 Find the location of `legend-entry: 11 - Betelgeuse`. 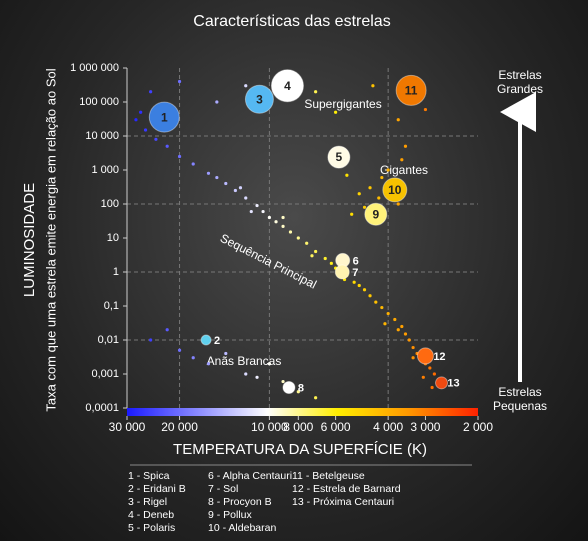

legend-entry: 11 - Betelgeuse is located at coordinates (328, 476).